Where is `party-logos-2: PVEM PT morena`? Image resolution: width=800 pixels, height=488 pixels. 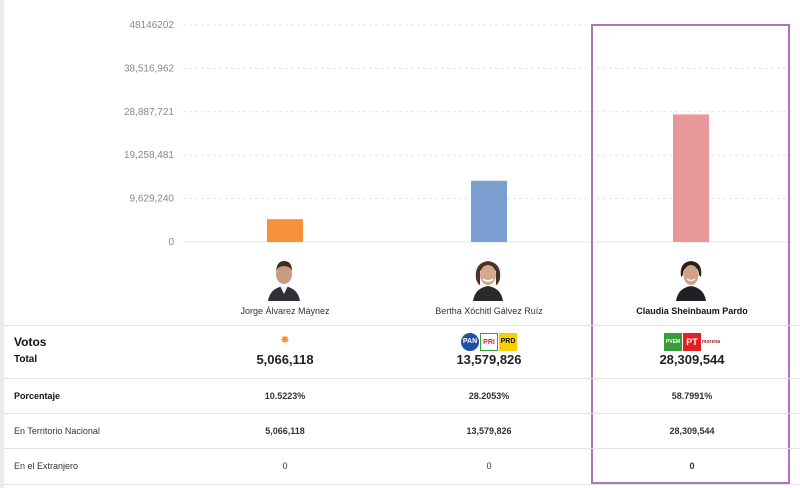 party-logos-2: PVEM PT morena is located at coordinates (692, 343).